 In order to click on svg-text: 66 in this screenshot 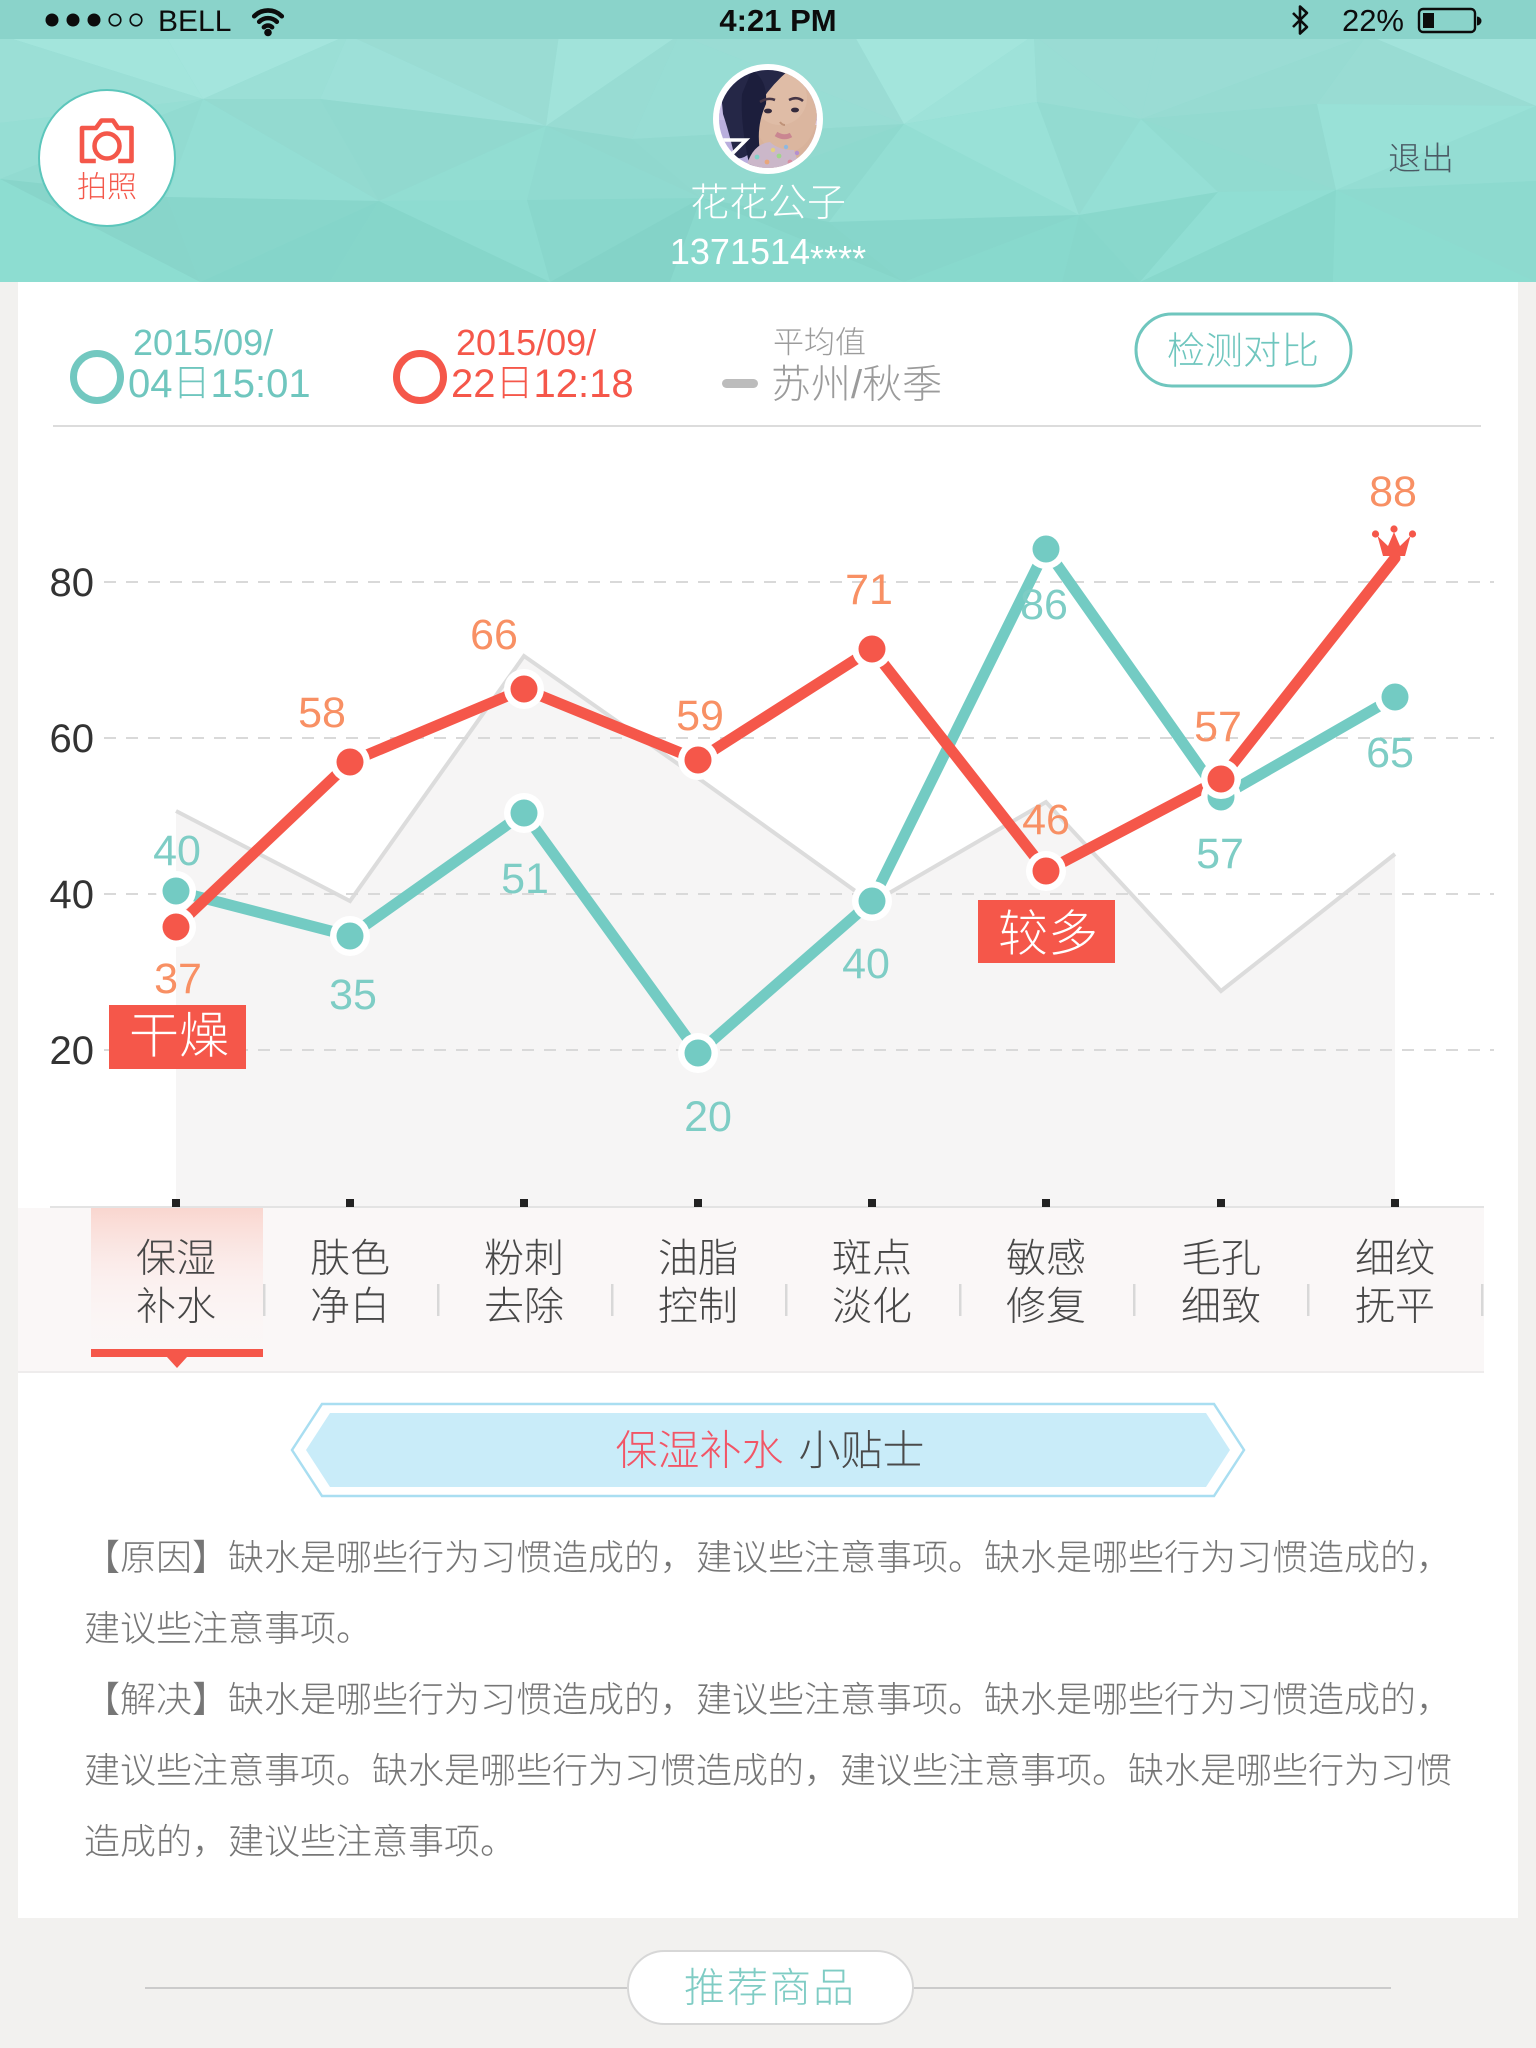, I will do `click(494, 635)`.